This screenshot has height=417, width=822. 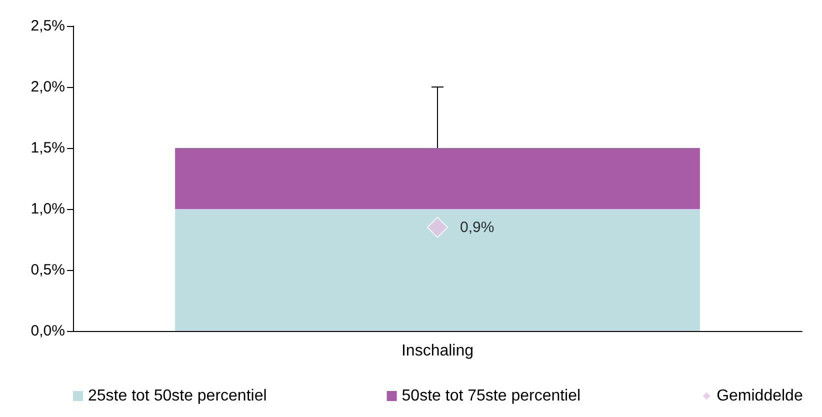 What do you see at coordinates (47, 331) in the screenshot?
I see `y-tick-label: 0,0%` at bounding box center [47, 331].